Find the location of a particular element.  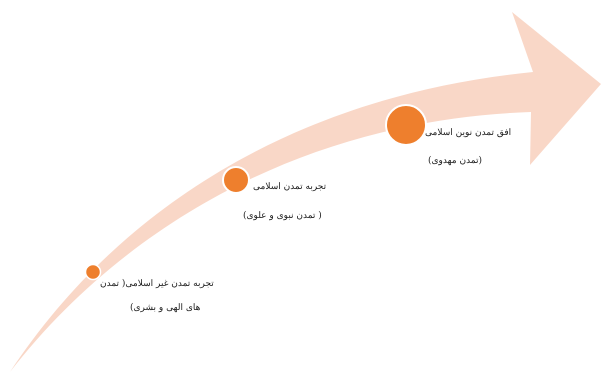

stage-3-title: افق تمدن نوین اسلامی is located at coordinates (468, 133).